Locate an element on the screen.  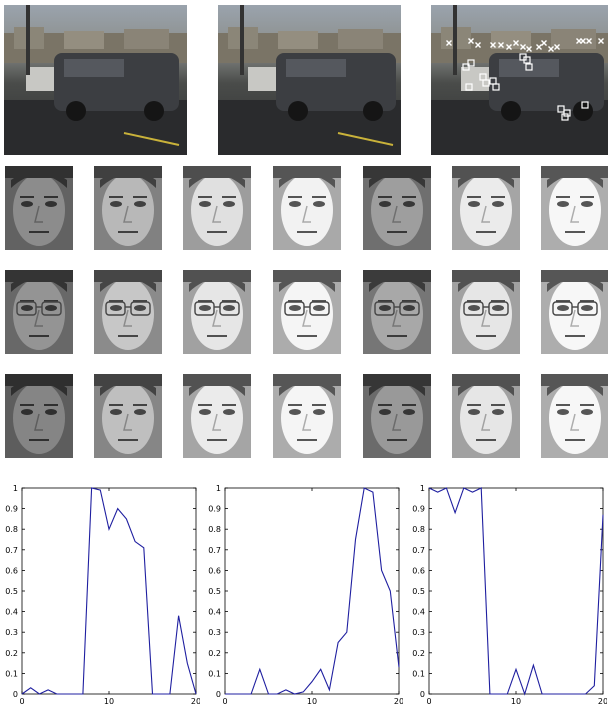
response-chart-2: 0 0.1 0.2 0.3 0.4 0.5 0.6 0.7 0.8 0.9 1 0 10 20 is located at coordinates (303, 593).